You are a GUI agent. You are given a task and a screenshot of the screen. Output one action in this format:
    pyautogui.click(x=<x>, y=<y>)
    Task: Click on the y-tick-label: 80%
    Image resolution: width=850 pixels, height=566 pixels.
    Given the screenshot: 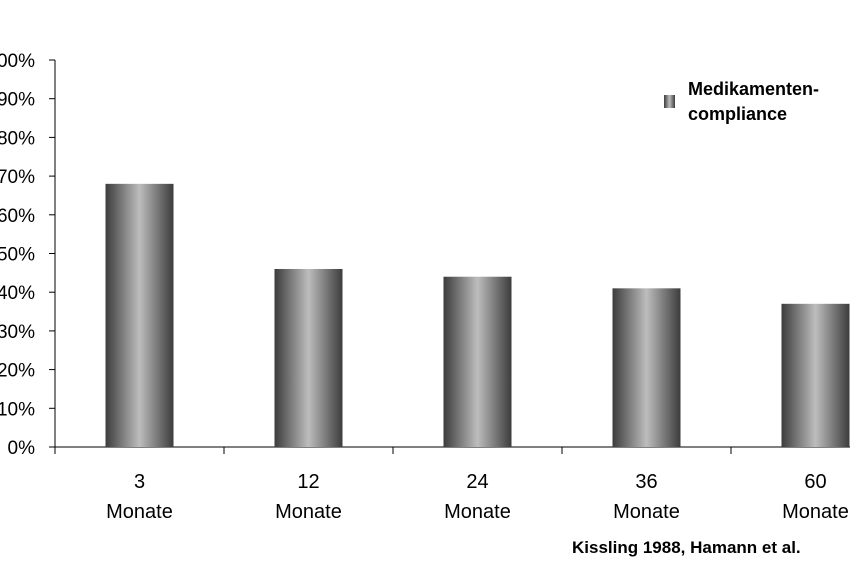 What is the action you would take?
    pyautogui.click(x=17, y=138)
    